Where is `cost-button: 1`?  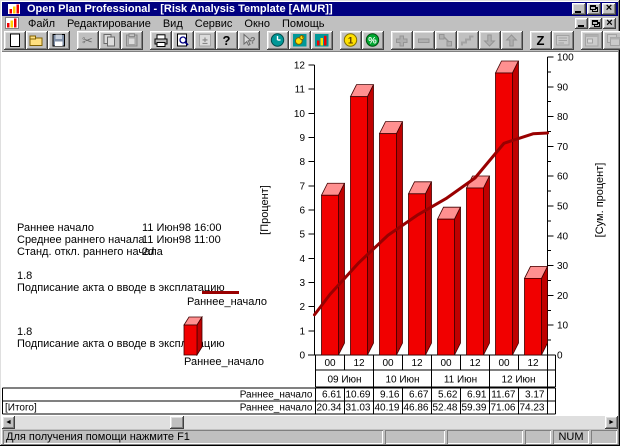
cost-button: 1 is located at coordinates (351, 40).